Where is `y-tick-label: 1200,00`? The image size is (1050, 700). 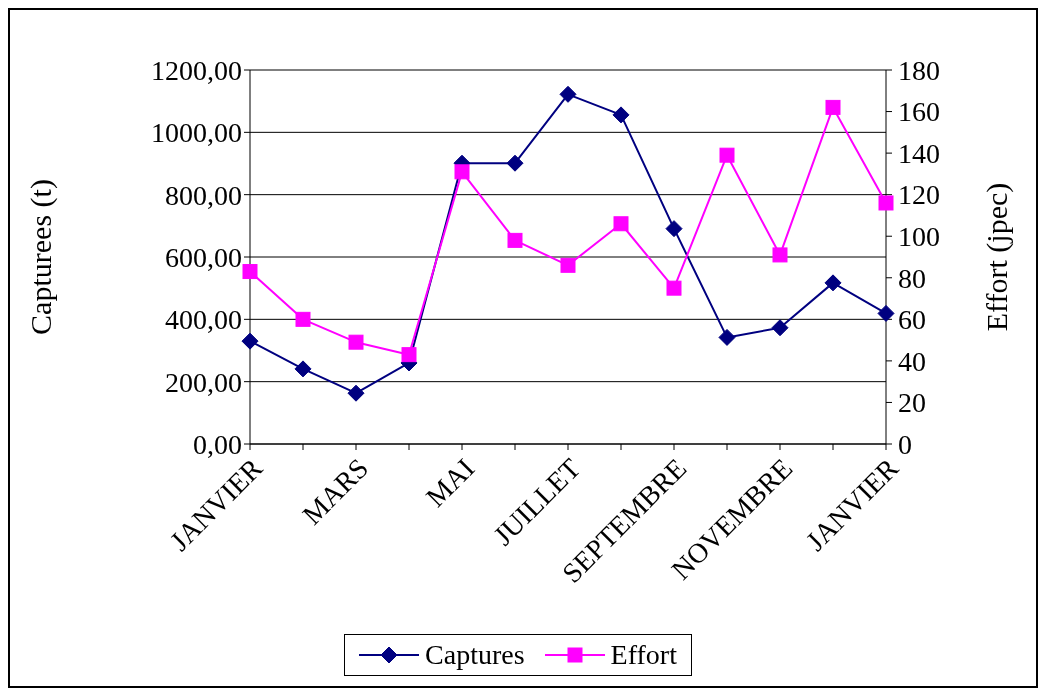
y-tick-label: 1200,00 is located at coordinates (196, 70).